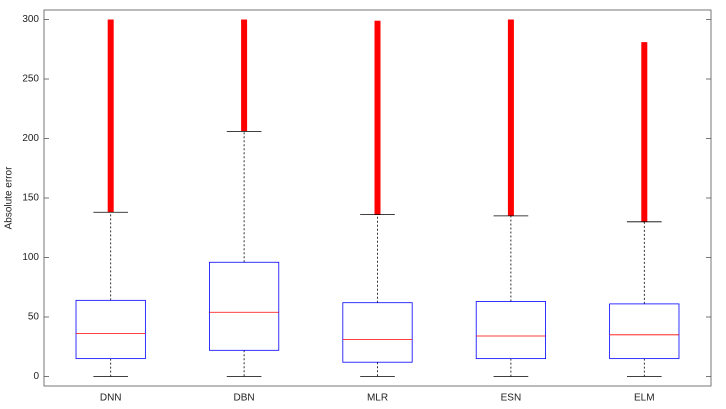 Image resolution: width=726 pixels, height=409 pixels. Describe the element at coordinates (9, 197) in the screenshot. I see `y-axis-label: Absolute error` at that location.